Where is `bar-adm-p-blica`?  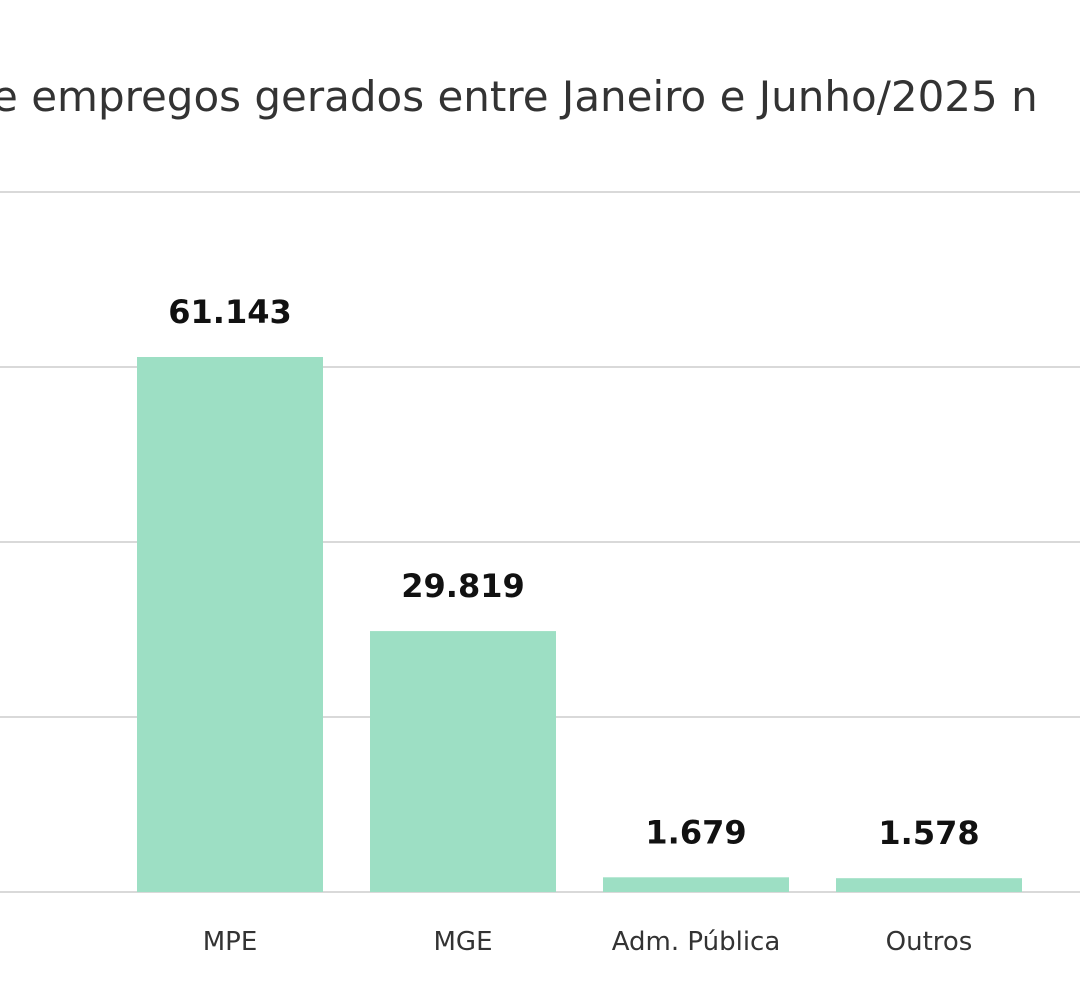 bar-adm-p-blica is located at coordinates (696, 884).